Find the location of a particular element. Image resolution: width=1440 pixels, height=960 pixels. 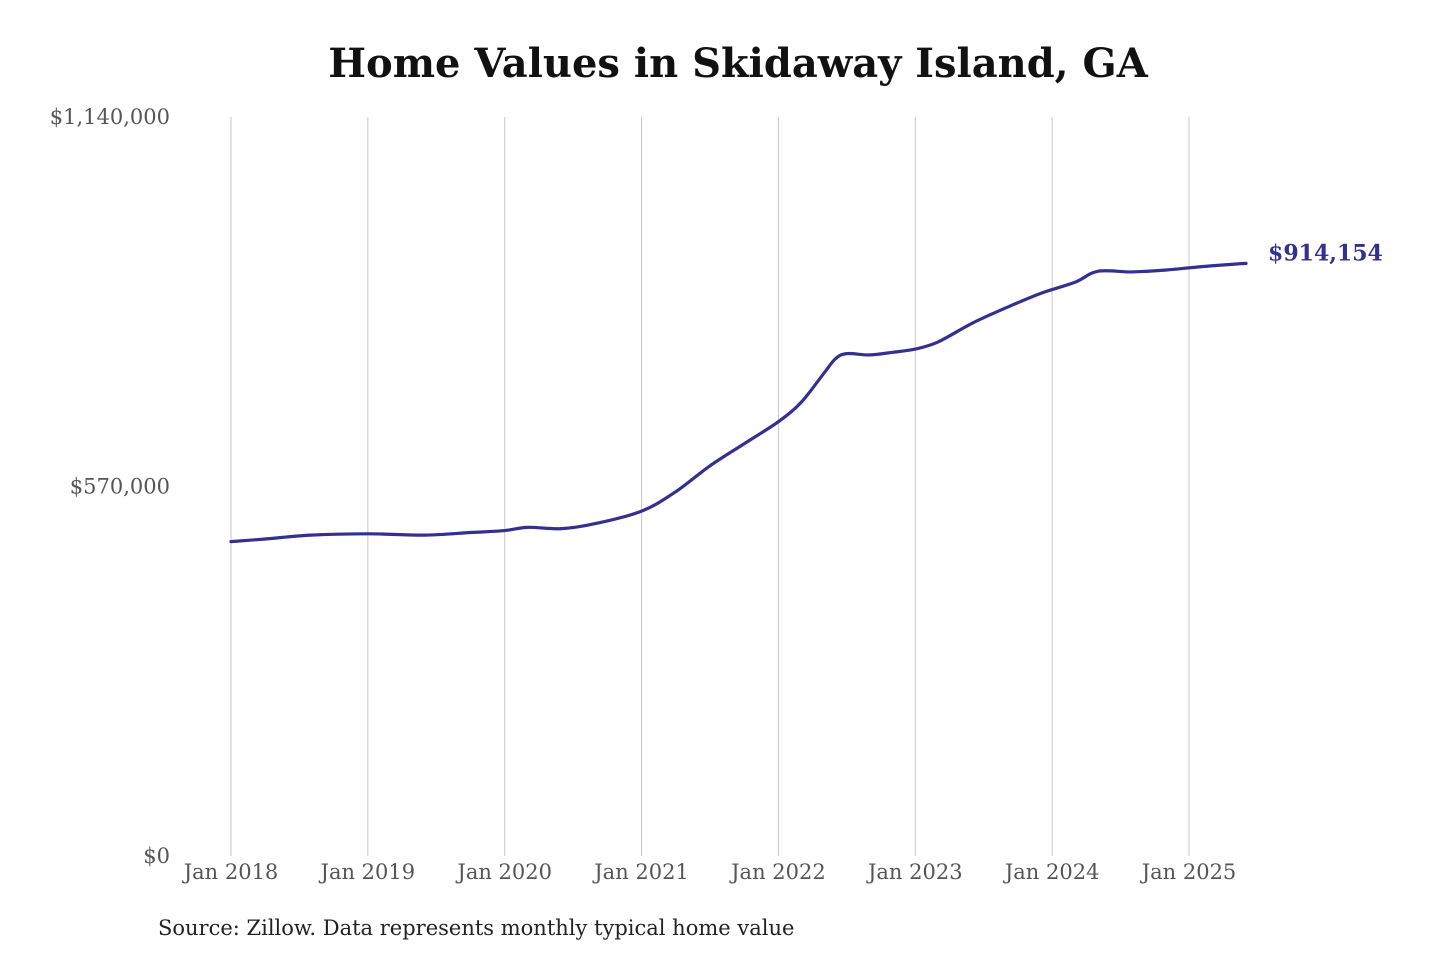

y-tick-label-570000: $570,000 is located at coordinates (120, 487).